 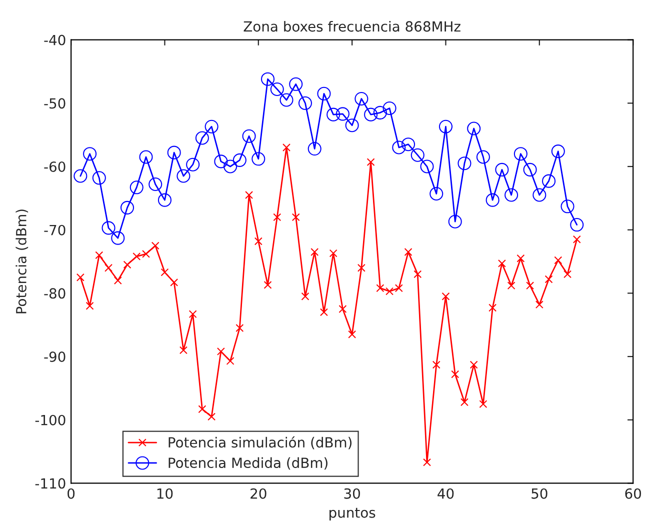 What do you see at coordinates (55, 40) in the screenshot?
I see `y-tick-label: -40` at bounding box center [55, 40].